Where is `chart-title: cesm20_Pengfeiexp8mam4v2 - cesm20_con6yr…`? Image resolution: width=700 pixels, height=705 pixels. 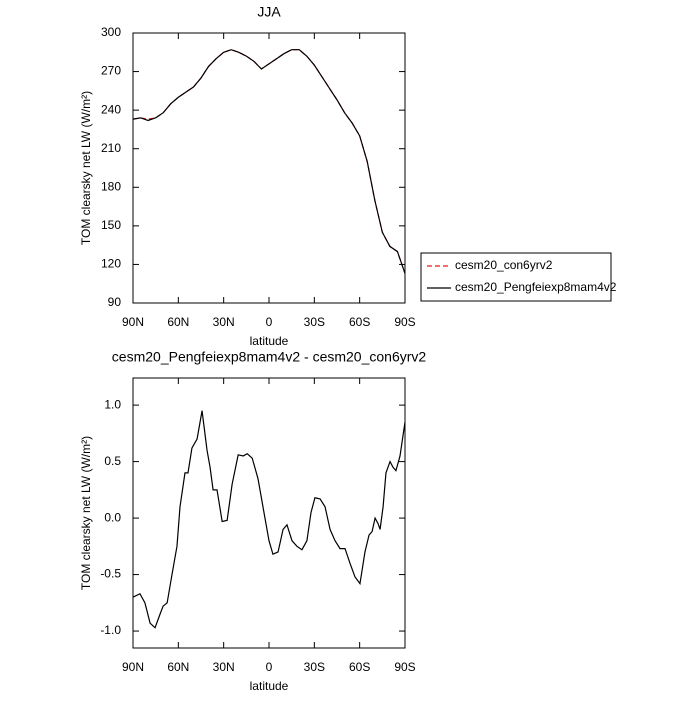
chart-title: cesm20_Pengfeiexp8mam4v2 - cesm20_con6yr… is located at coordinates (269, 357).